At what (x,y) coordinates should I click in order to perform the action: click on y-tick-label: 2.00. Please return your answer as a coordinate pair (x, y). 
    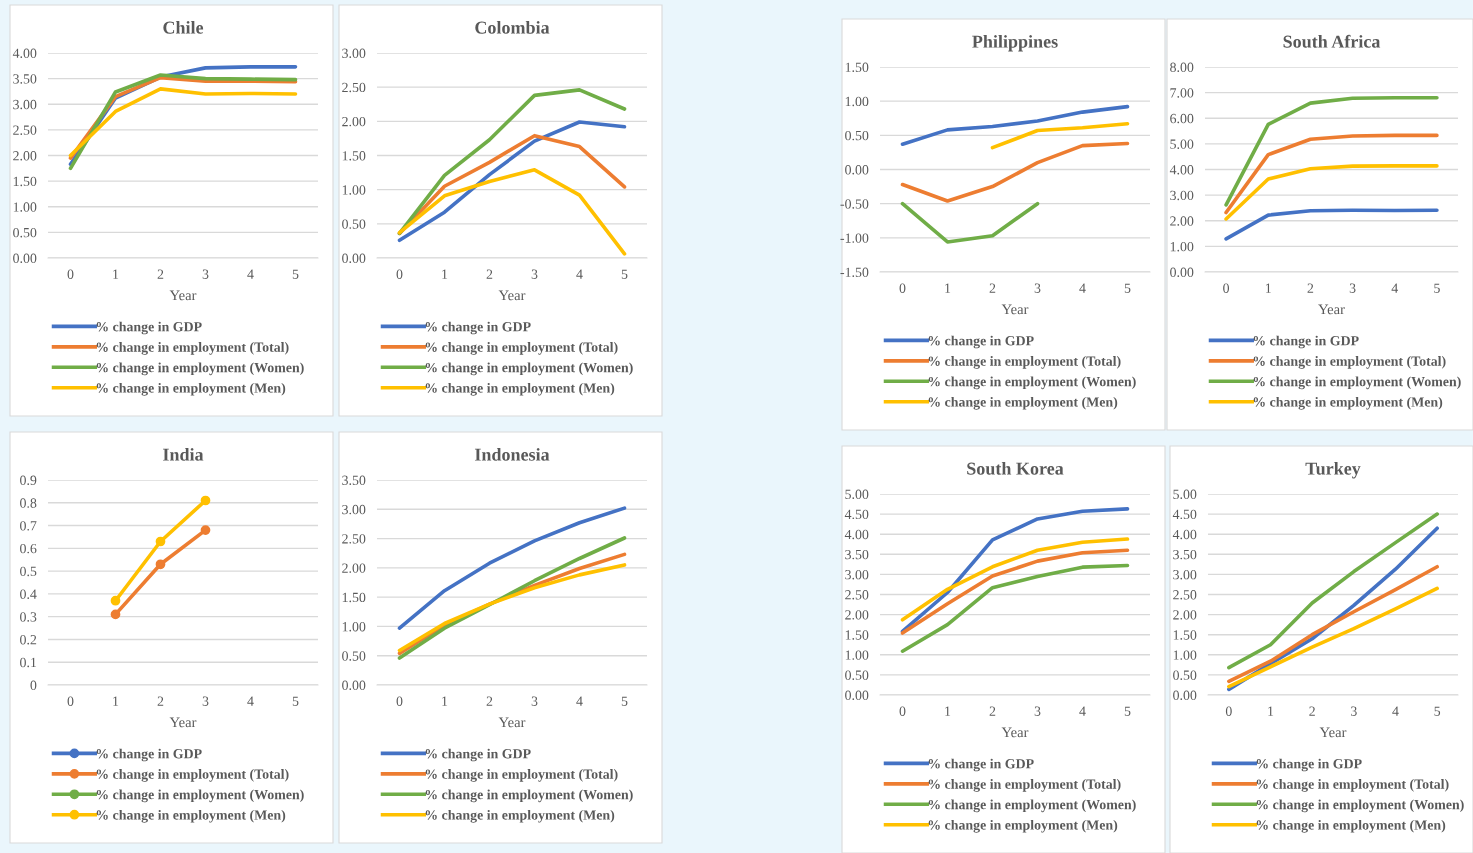
    Looking at the image, I should click on (354, 121).